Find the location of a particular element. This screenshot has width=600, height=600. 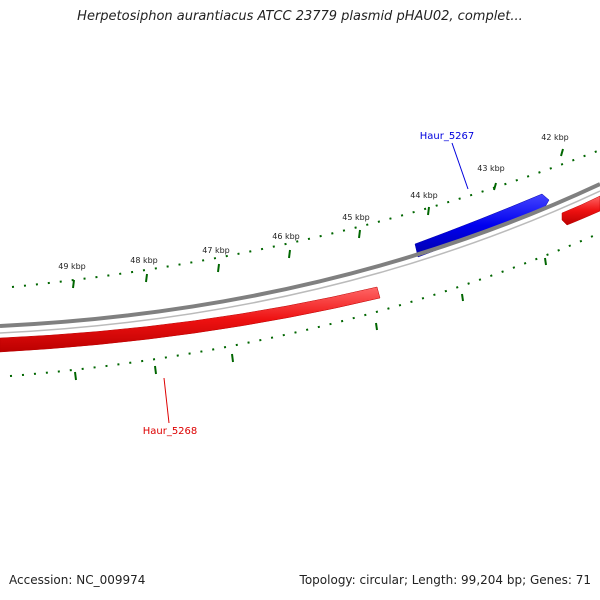

gene-label-haur-5267: Haur_5267 is located at coordinates (447, 136).